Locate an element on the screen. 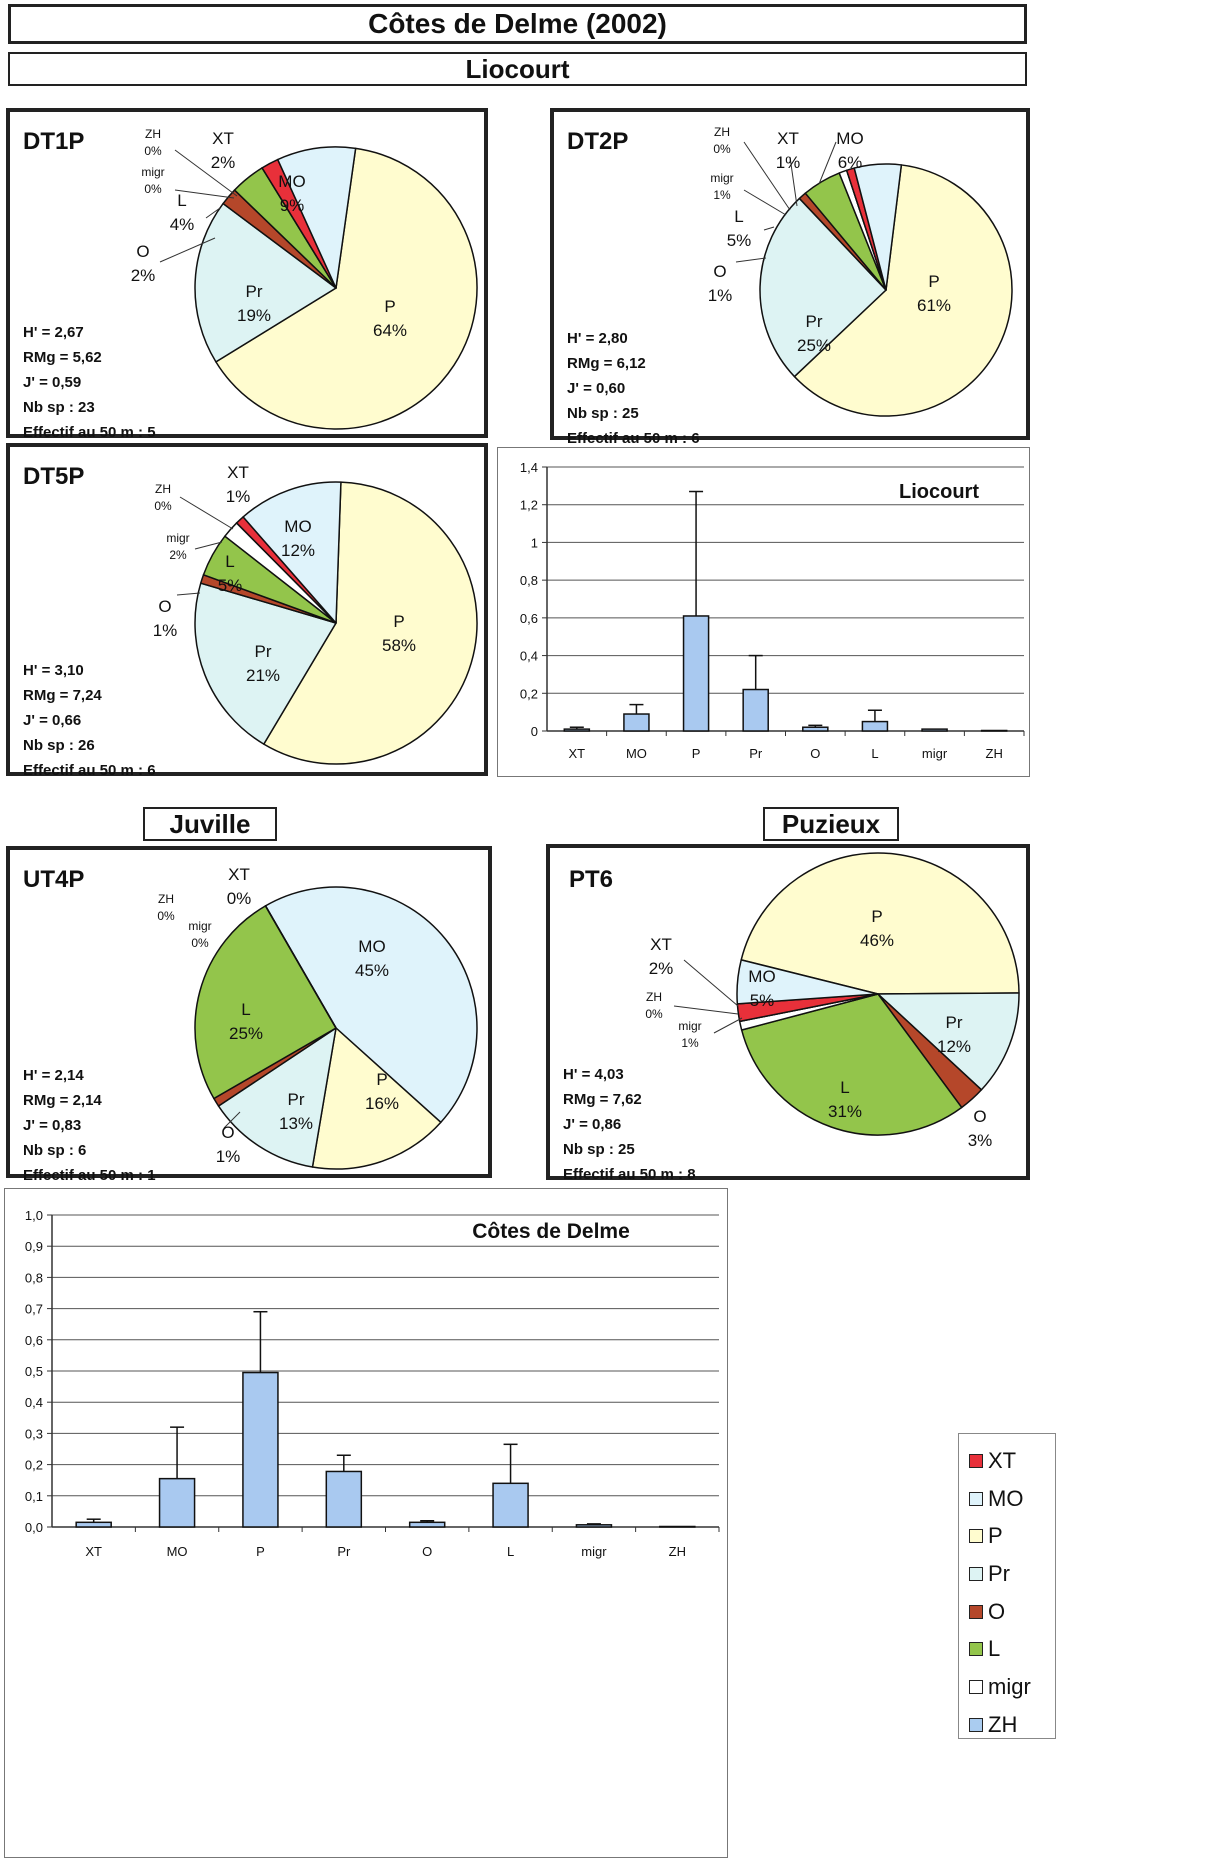 This screenshot has width=1217, height=1859. legend-swatch-o is located at coordinates (976, 1611).